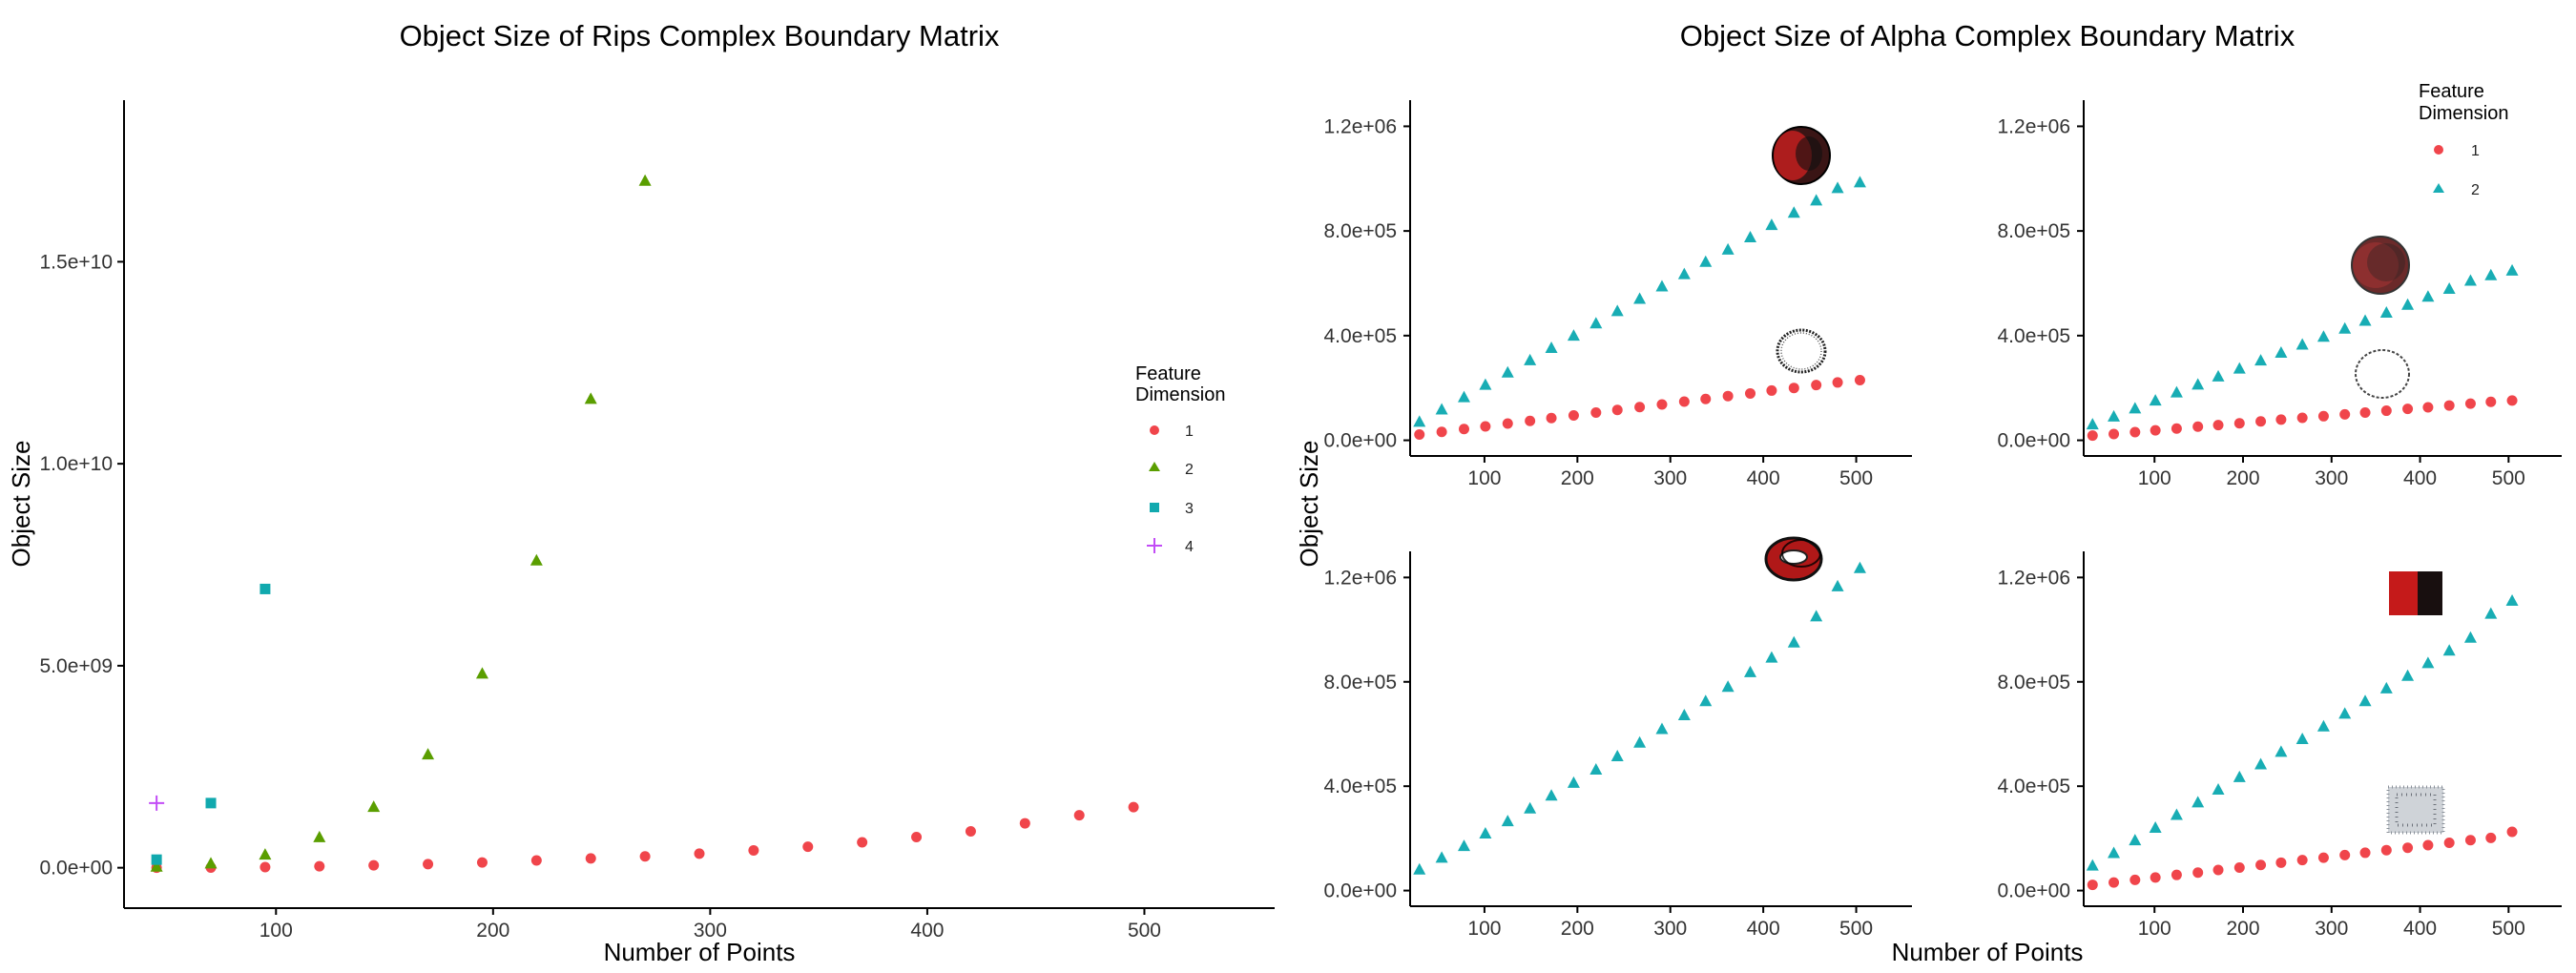 Image resolution: width=2576 pixels, height=973 pixels. What do you see at coordinates (1154, 430) in the screenshot?
I see `legend-marker-dim1` at bounding box center [1154, 430].